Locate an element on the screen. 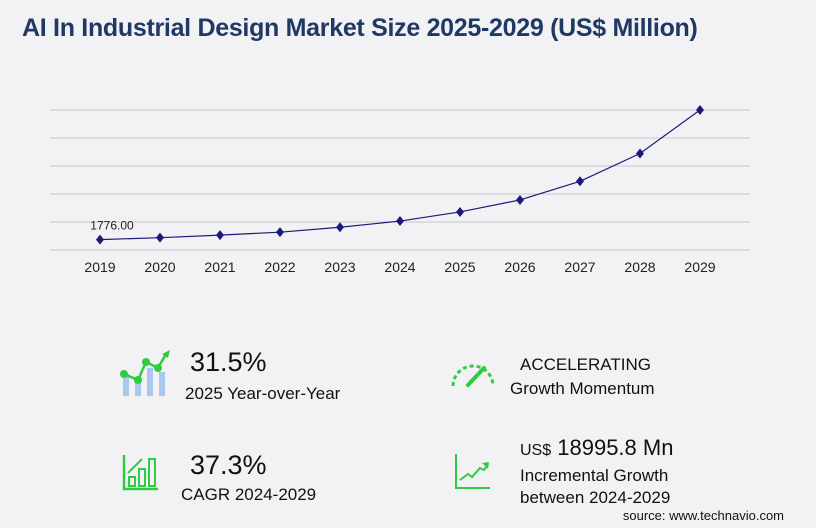  growth-chart-icon is located at coordinates (145, 373).